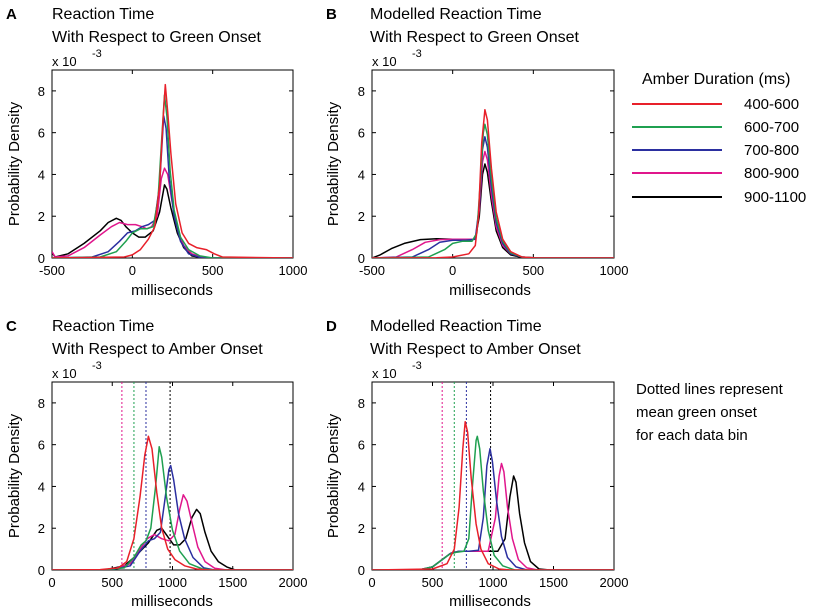  Describe the element at coordinates (41, 91) in the screenshot. I see `panel-a-ytick-label: 8` at that location.